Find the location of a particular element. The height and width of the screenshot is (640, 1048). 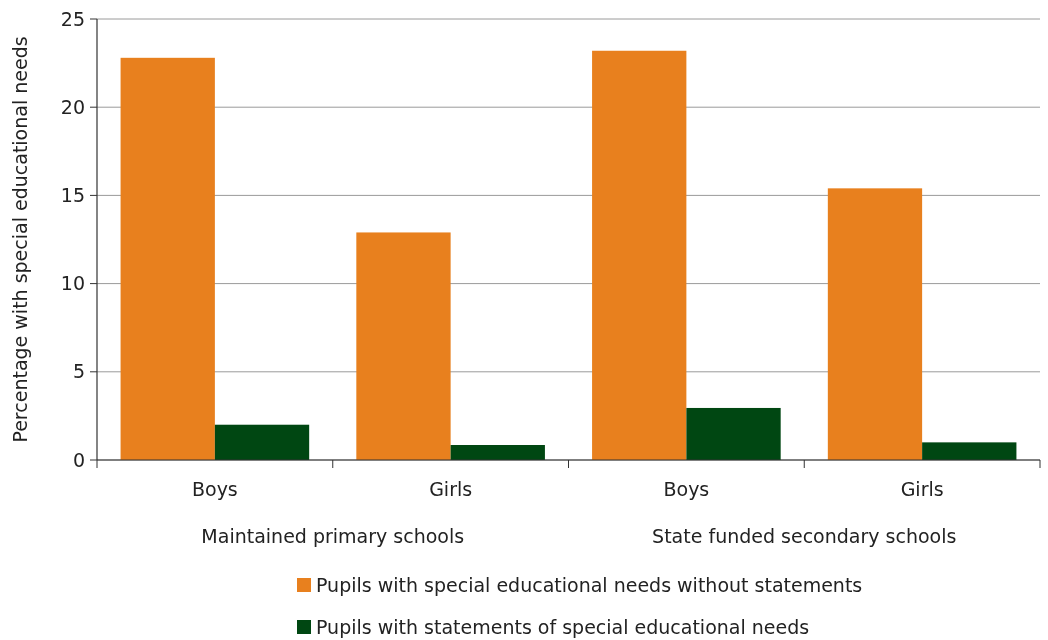

legend-label: Pupils with statements of special educational needs is located at coordinates (563, 626).